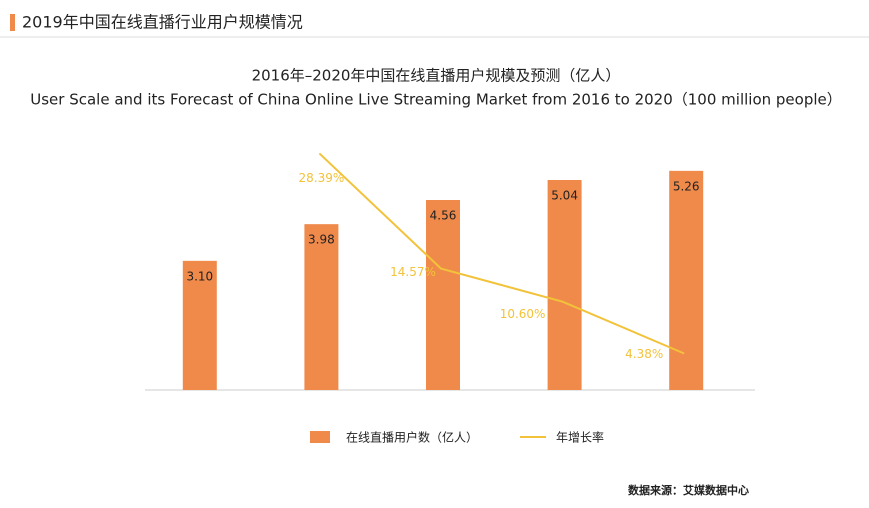 Image resolution: width=869 pixels, height=508 pixels. I want to click on data-label: 14.57%, so click(413, 272).